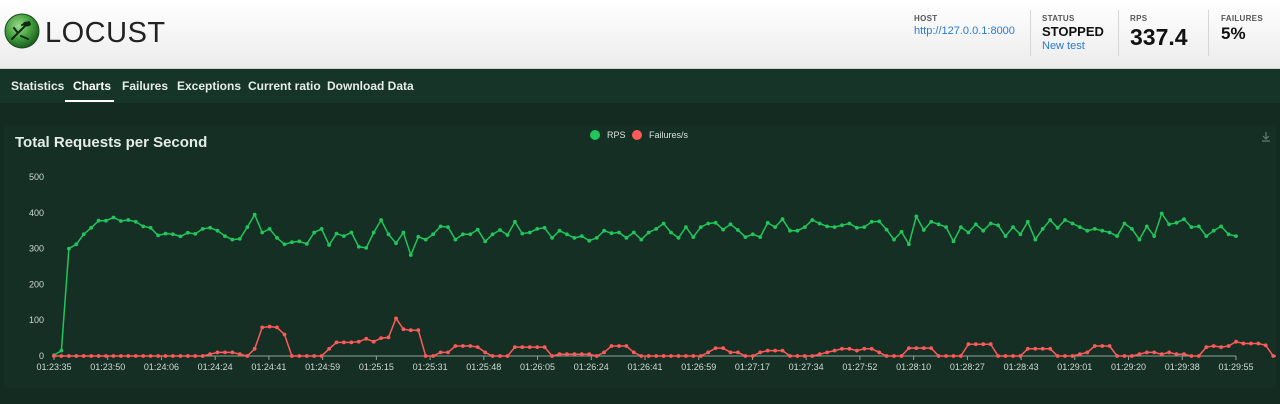  I want to click on legend-failures: Failures/s, so click(660, 135).